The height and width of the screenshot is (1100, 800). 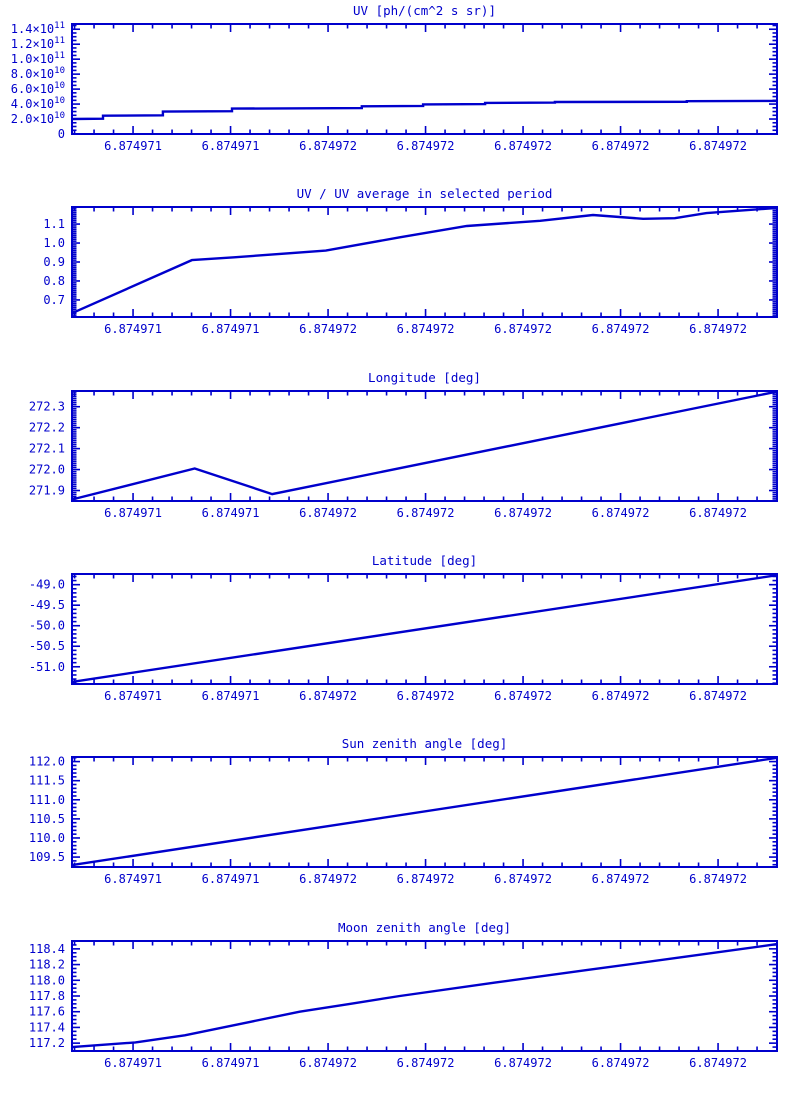 I want to click on svg-text: 272.3, so click(x=47, y=407).